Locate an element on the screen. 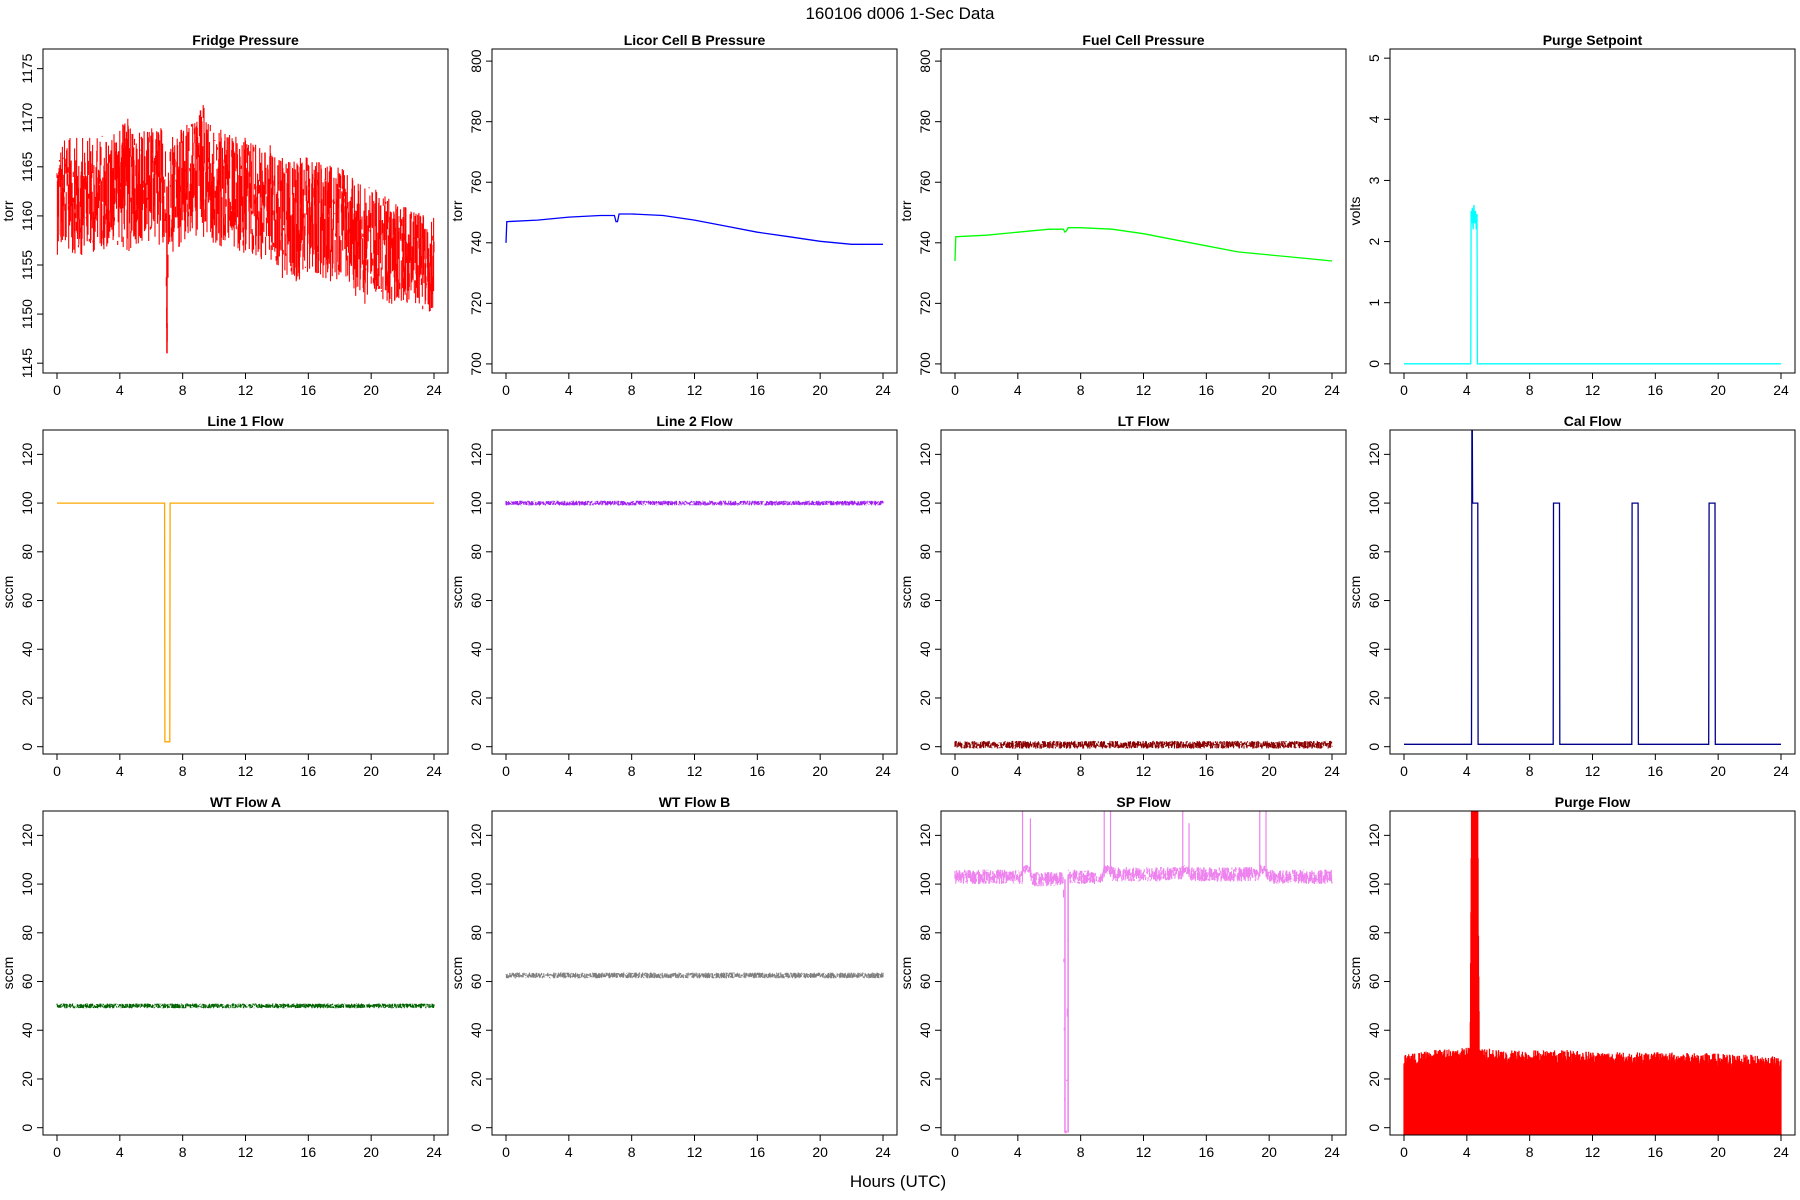  y-tick-label: 720 is located at coordinates (925, 303).